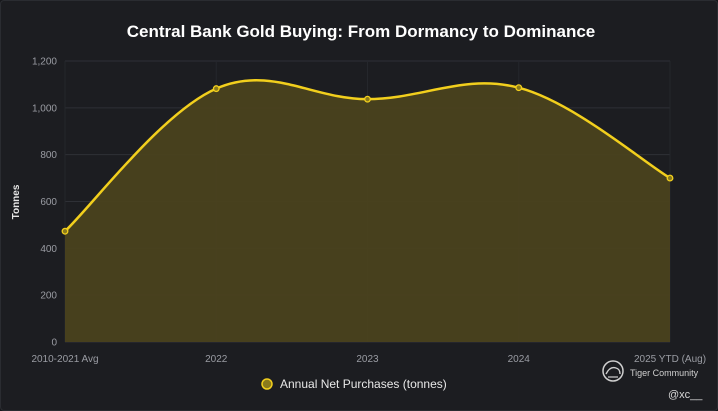  What do you see at coordinates (48, 249) in the screenshot?
I see `y-tick-label: 400` at bounding box center [48, 249].